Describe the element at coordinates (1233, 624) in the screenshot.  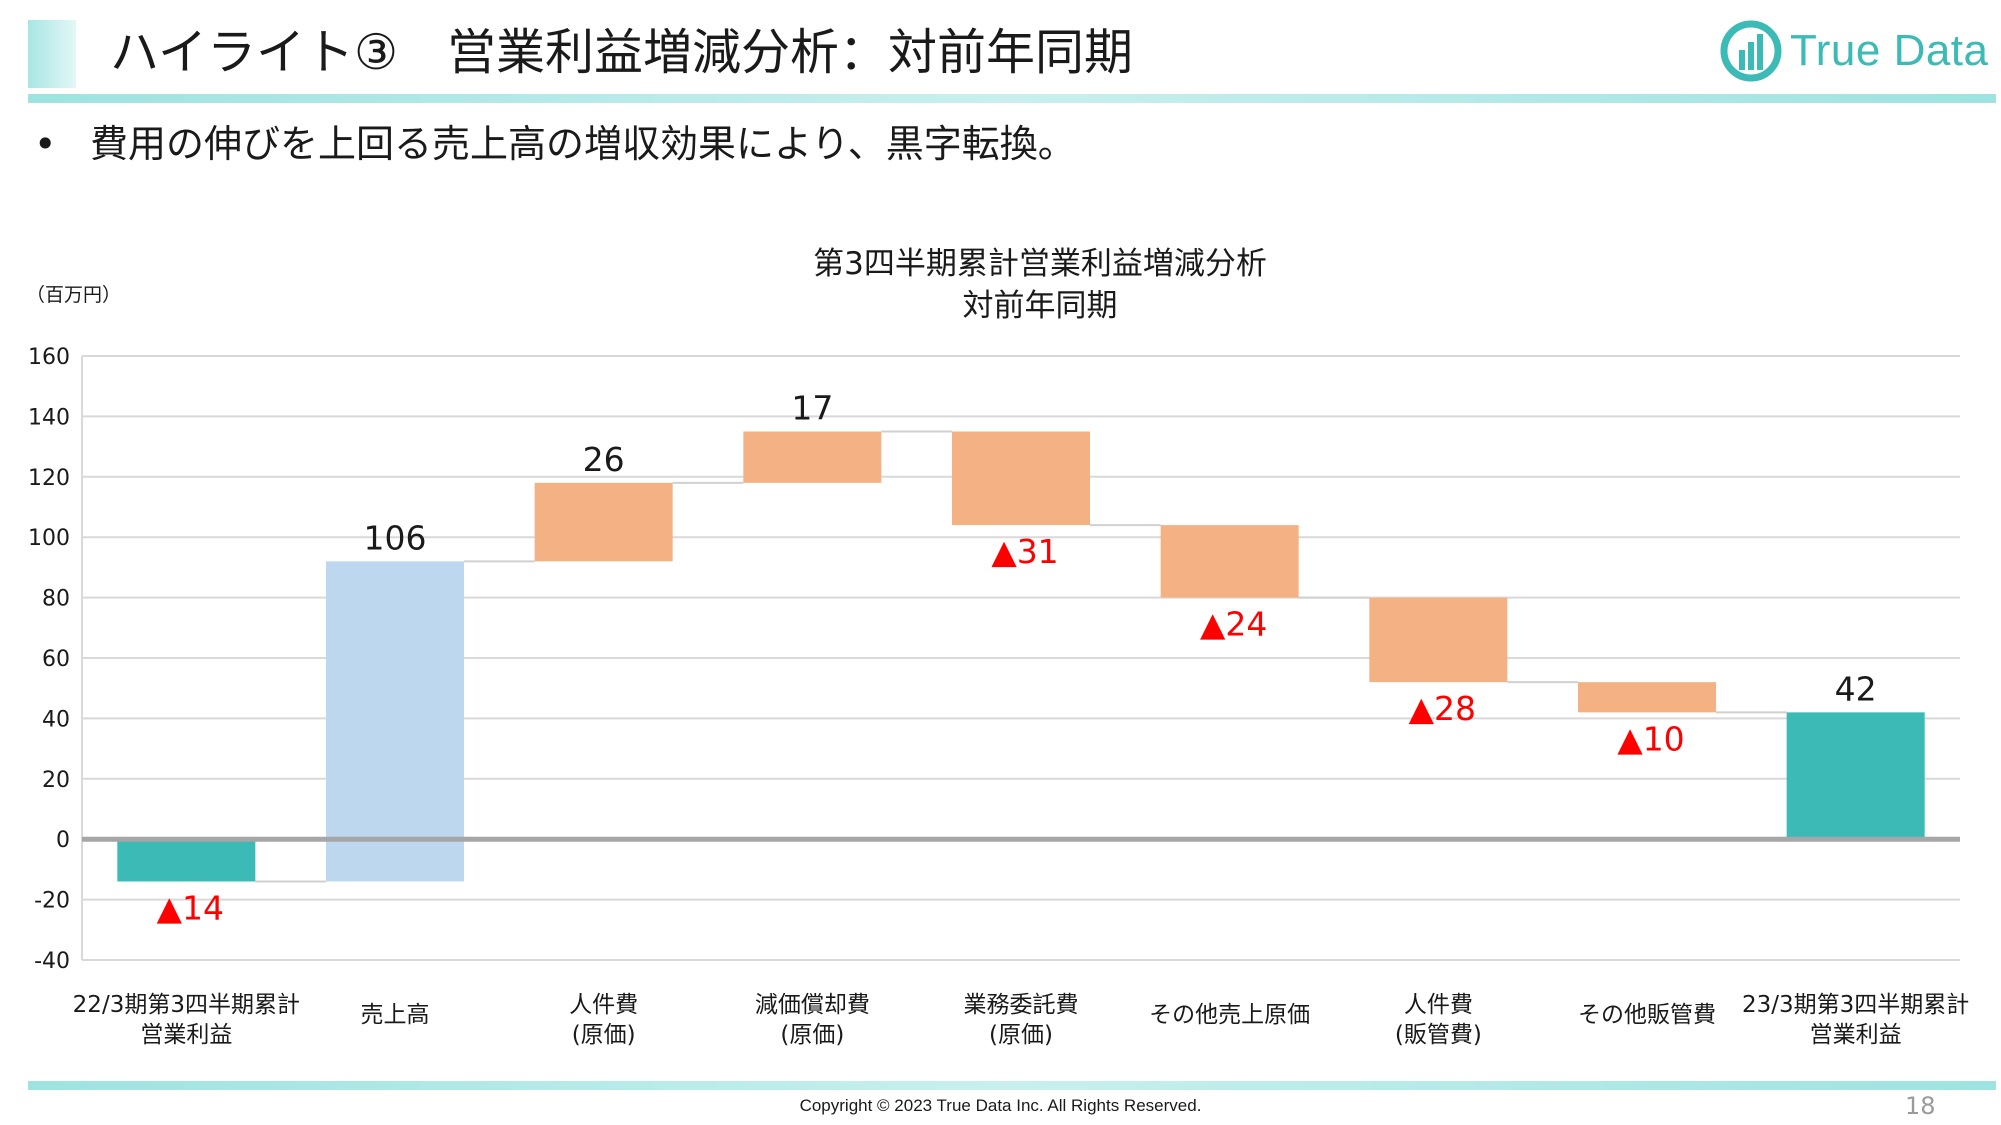
I see `data-label: ▲24` at that location.